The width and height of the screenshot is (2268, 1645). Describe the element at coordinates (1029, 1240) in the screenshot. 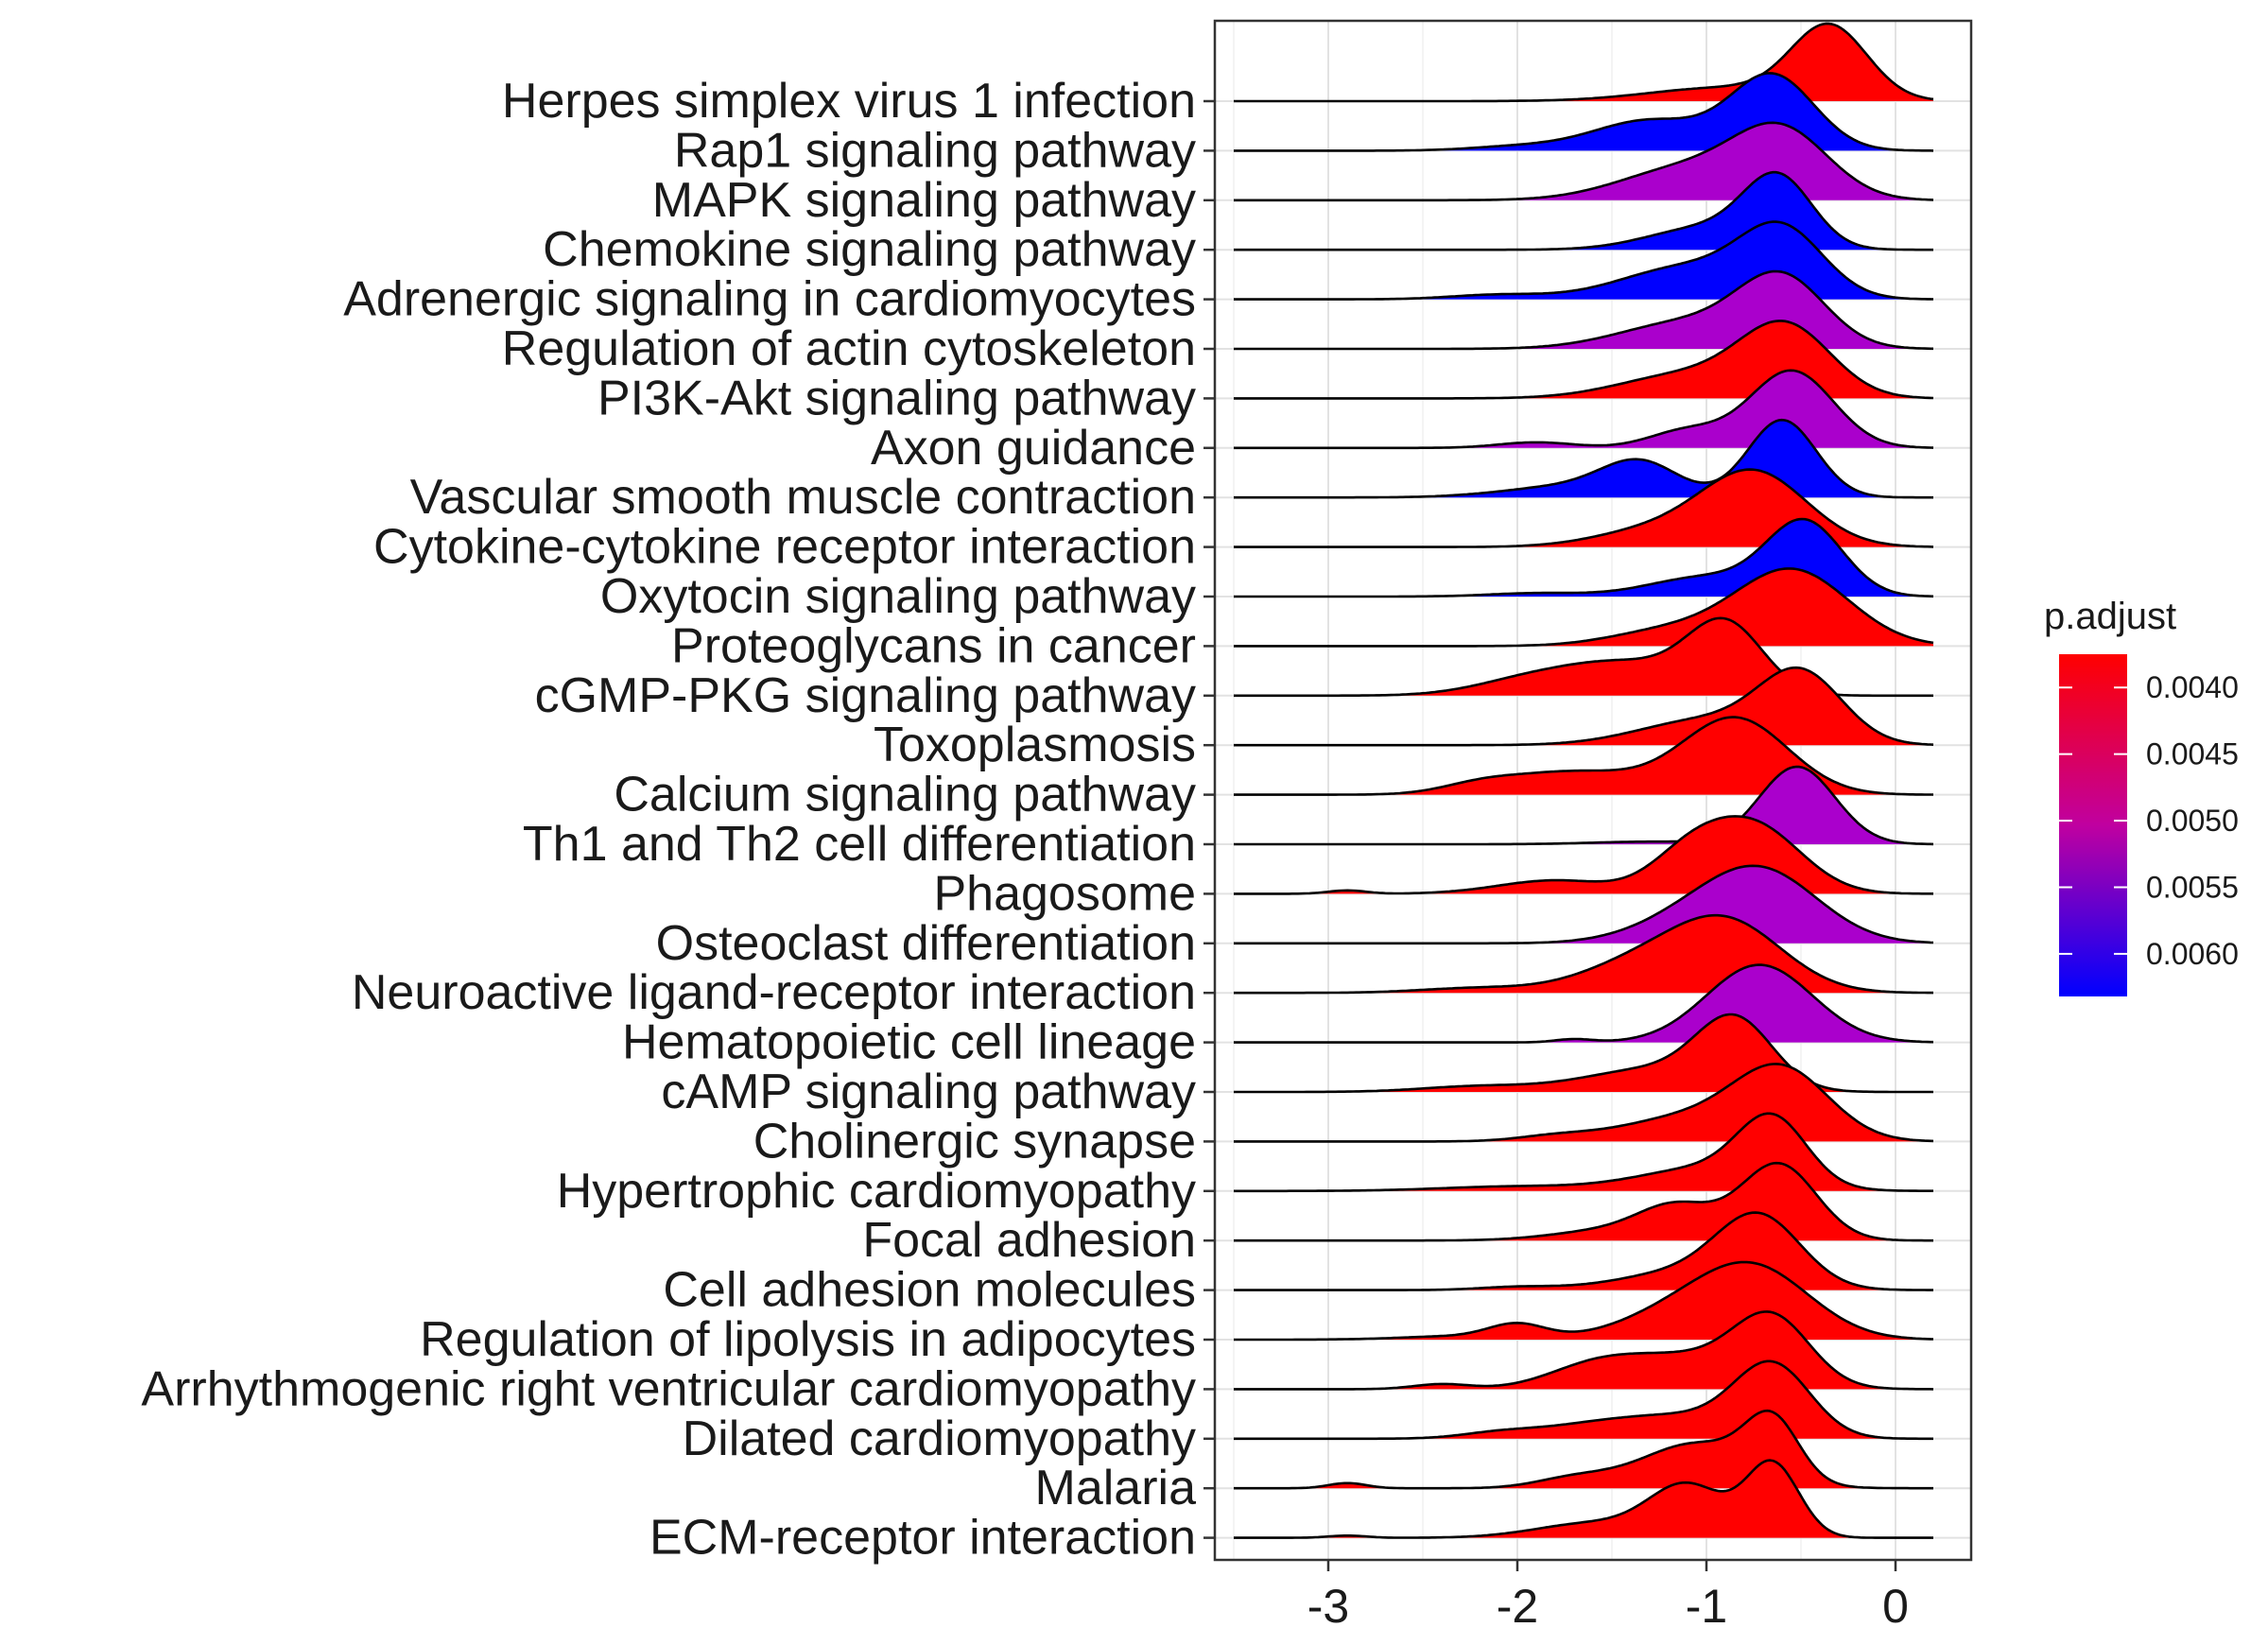

I see `y-tick-label: Focal adhesion` at that location.